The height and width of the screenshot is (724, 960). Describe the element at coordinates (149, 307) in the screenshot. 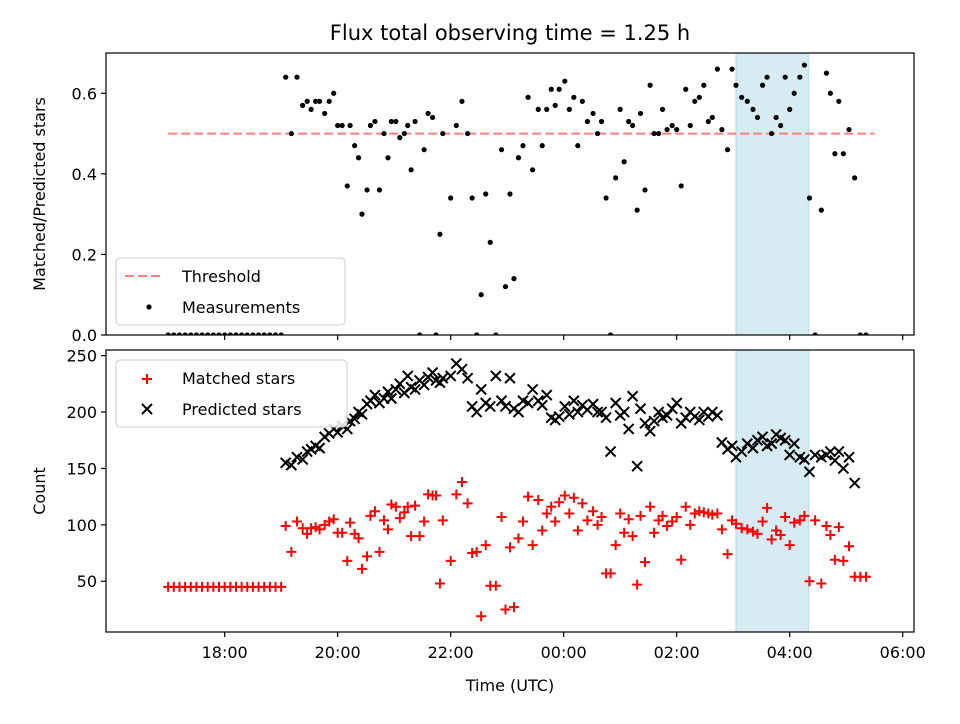

I see `legend-measurement-swatch` at that location.